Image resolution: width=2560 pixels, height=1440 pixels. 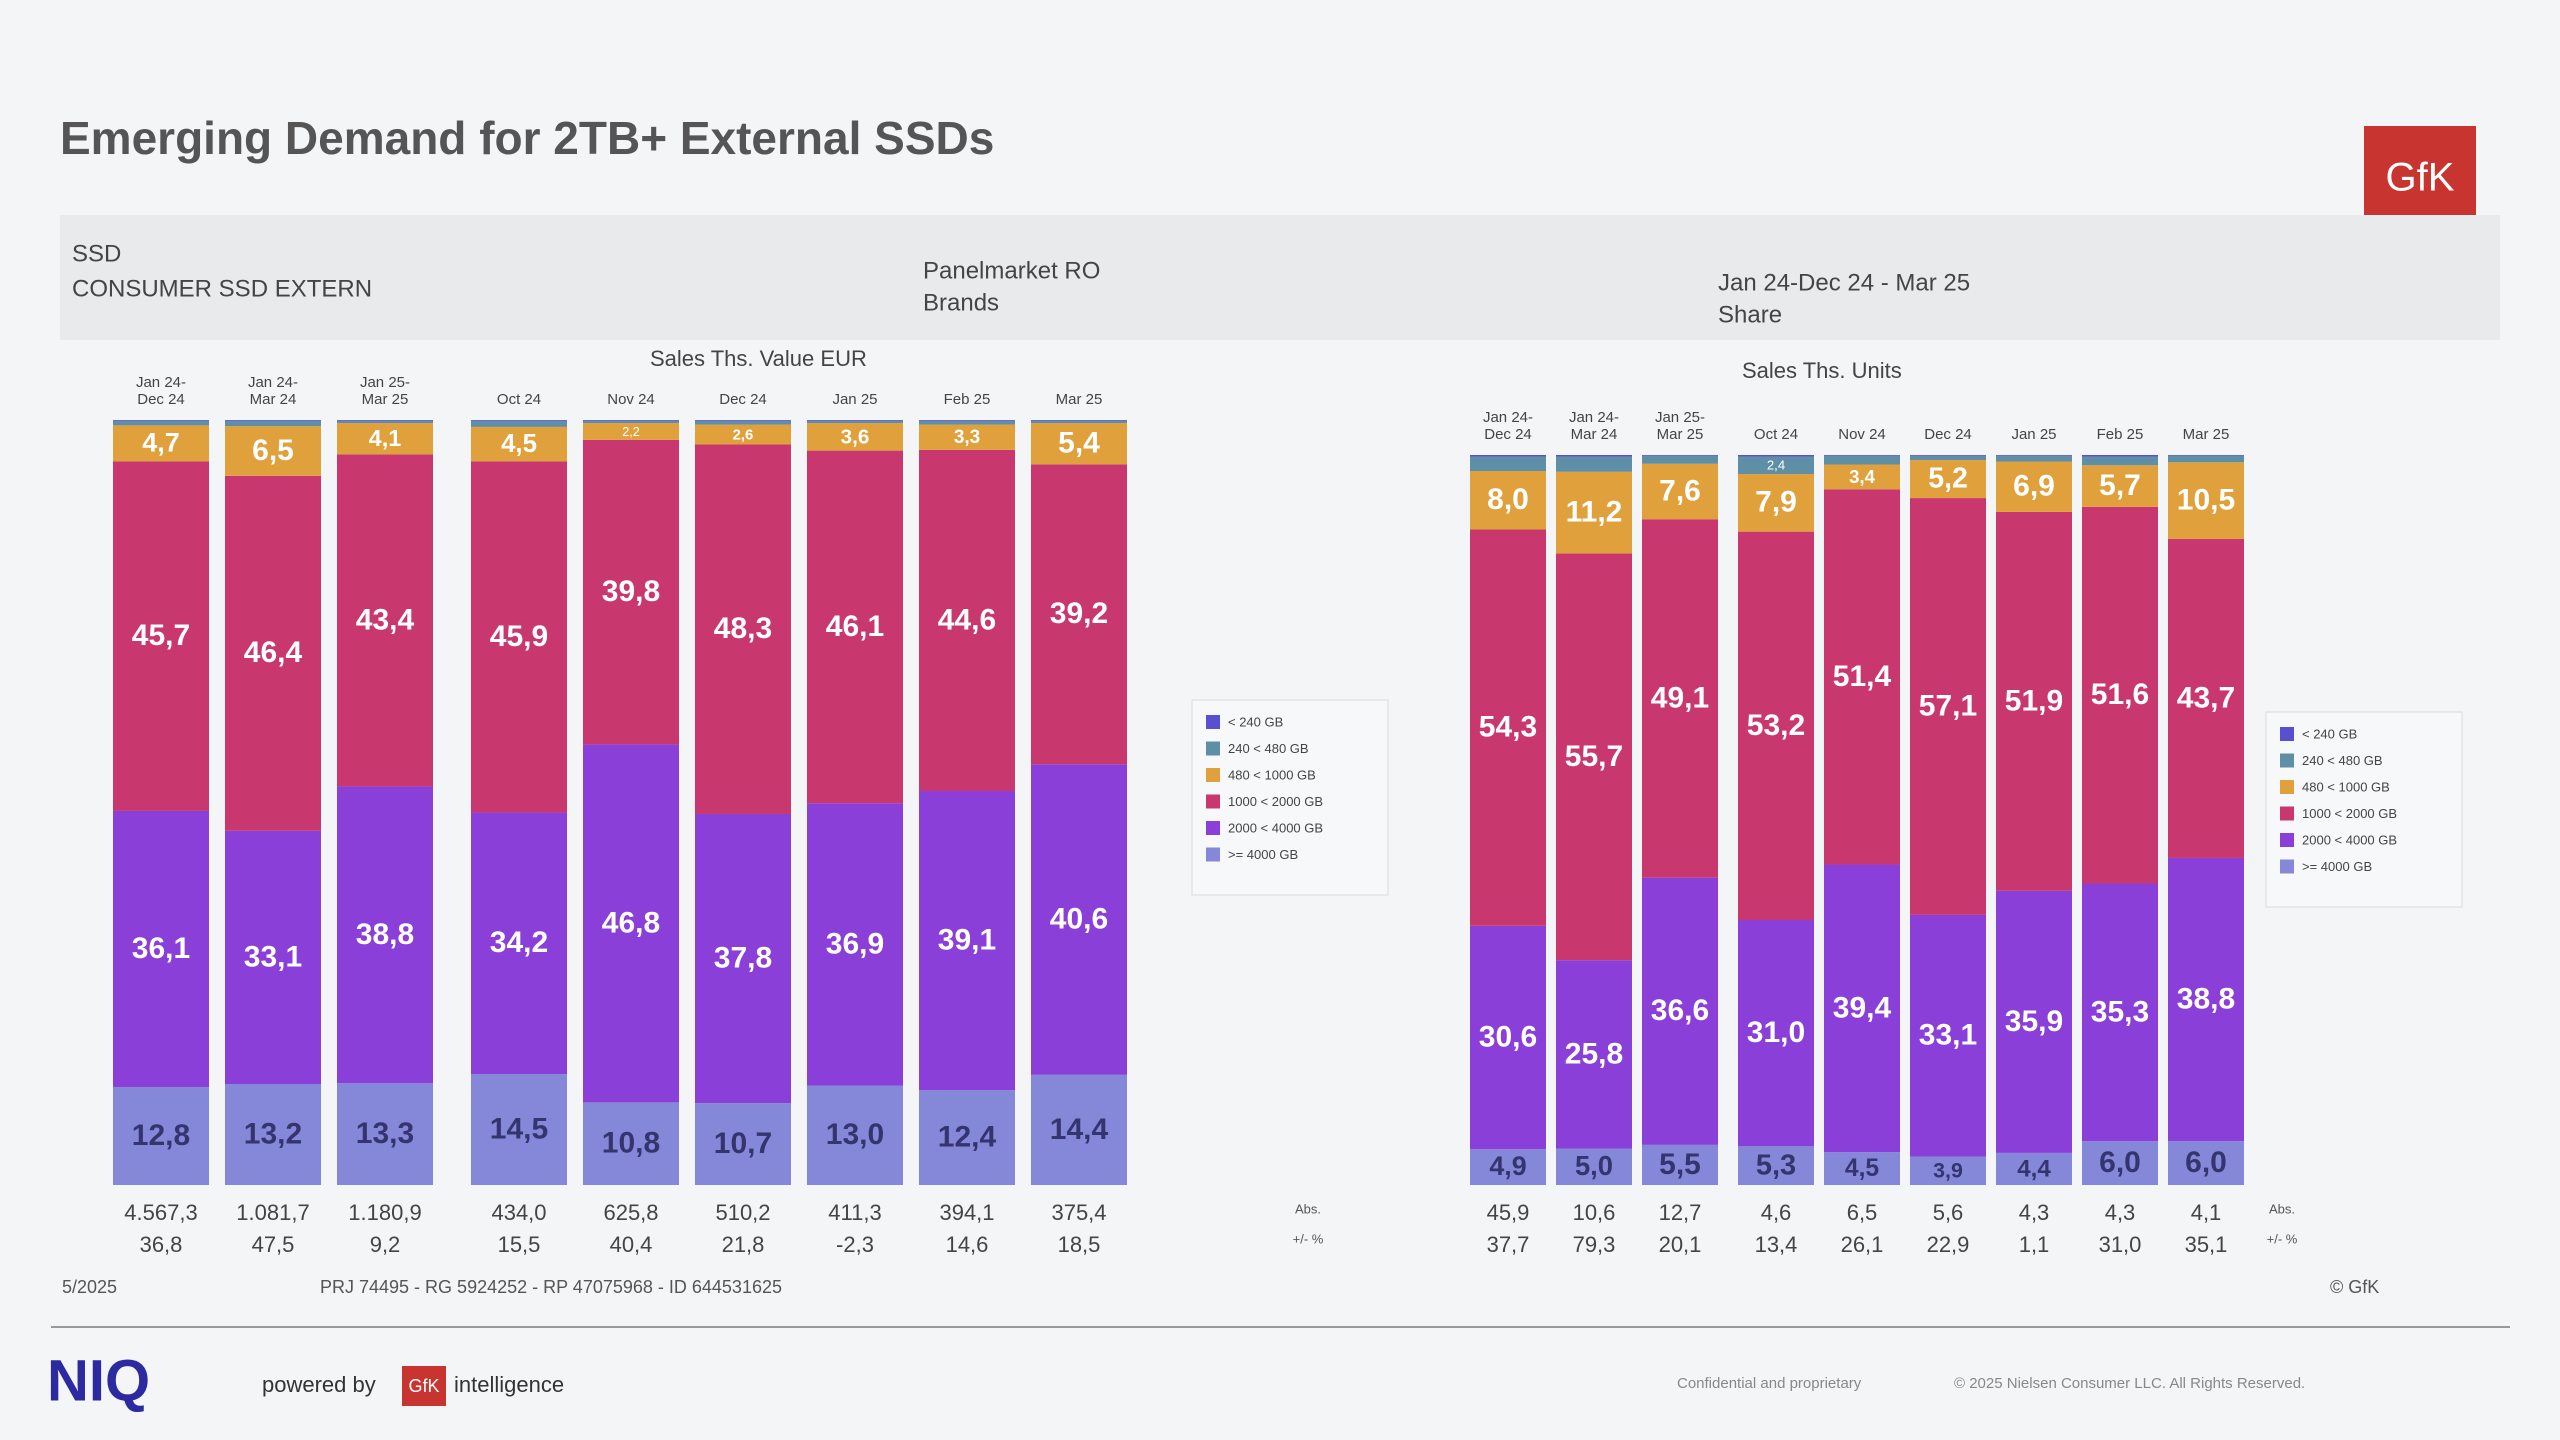 I want to click on bar-value-label: 49,1, so click(x=1680, y=697).